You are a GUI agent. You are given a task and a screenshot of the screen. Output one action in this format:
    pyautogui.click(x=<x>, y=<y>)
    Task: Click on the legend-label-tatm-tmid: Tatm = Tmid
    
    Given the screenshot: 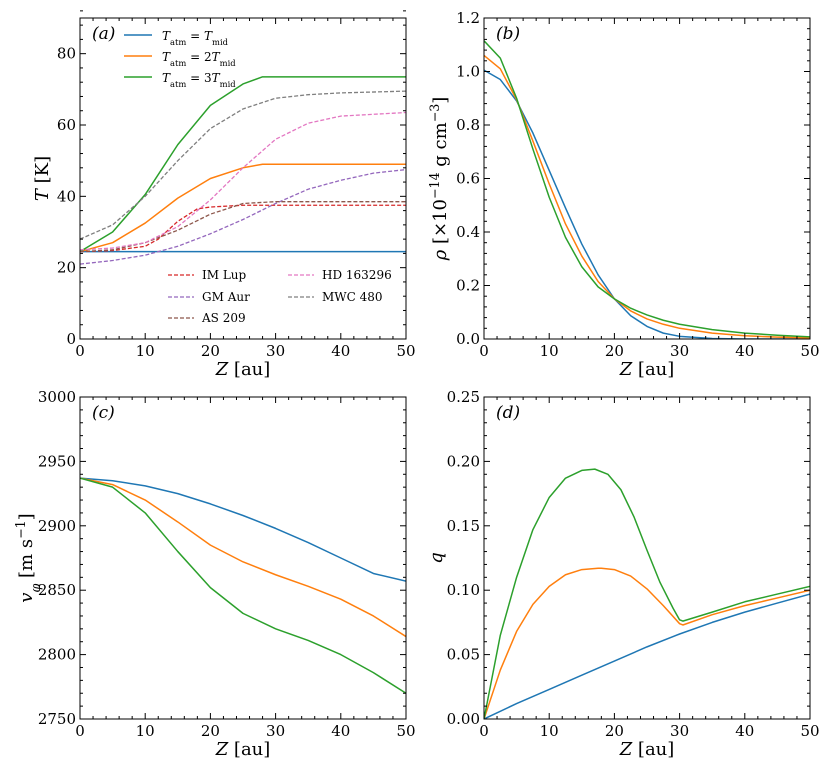 What is the action you would take?
    pyautogui.click(x=195, y=38)
    